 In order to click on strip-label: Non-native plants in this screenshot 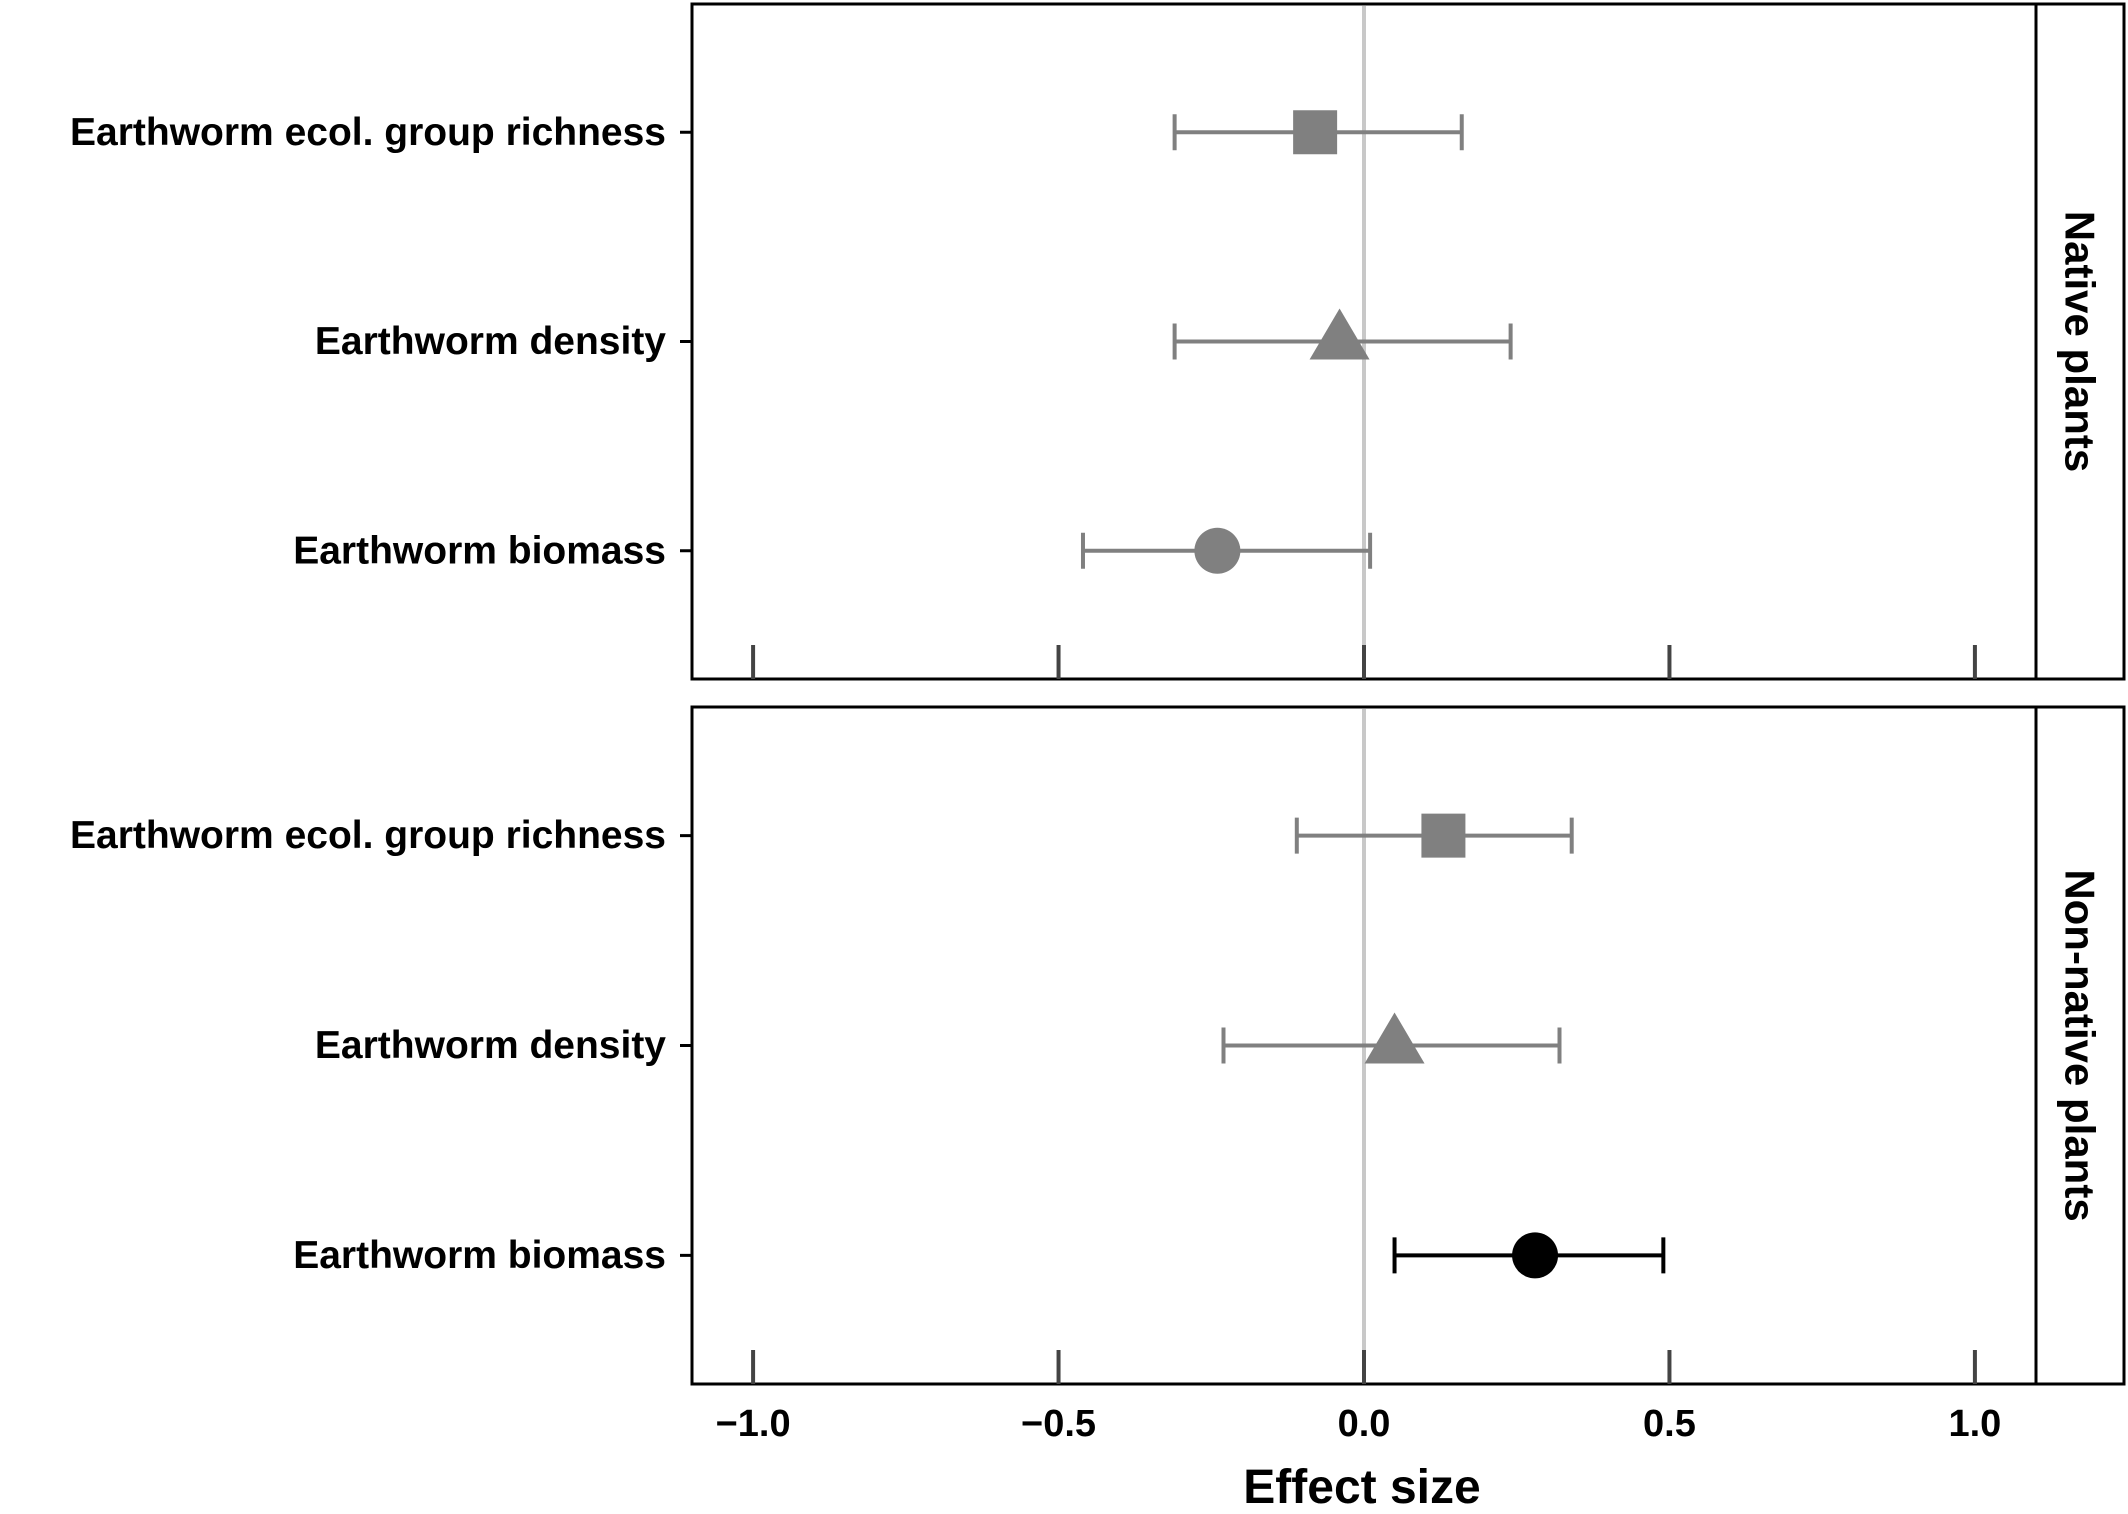, I will do `click(2080, 1045)`.